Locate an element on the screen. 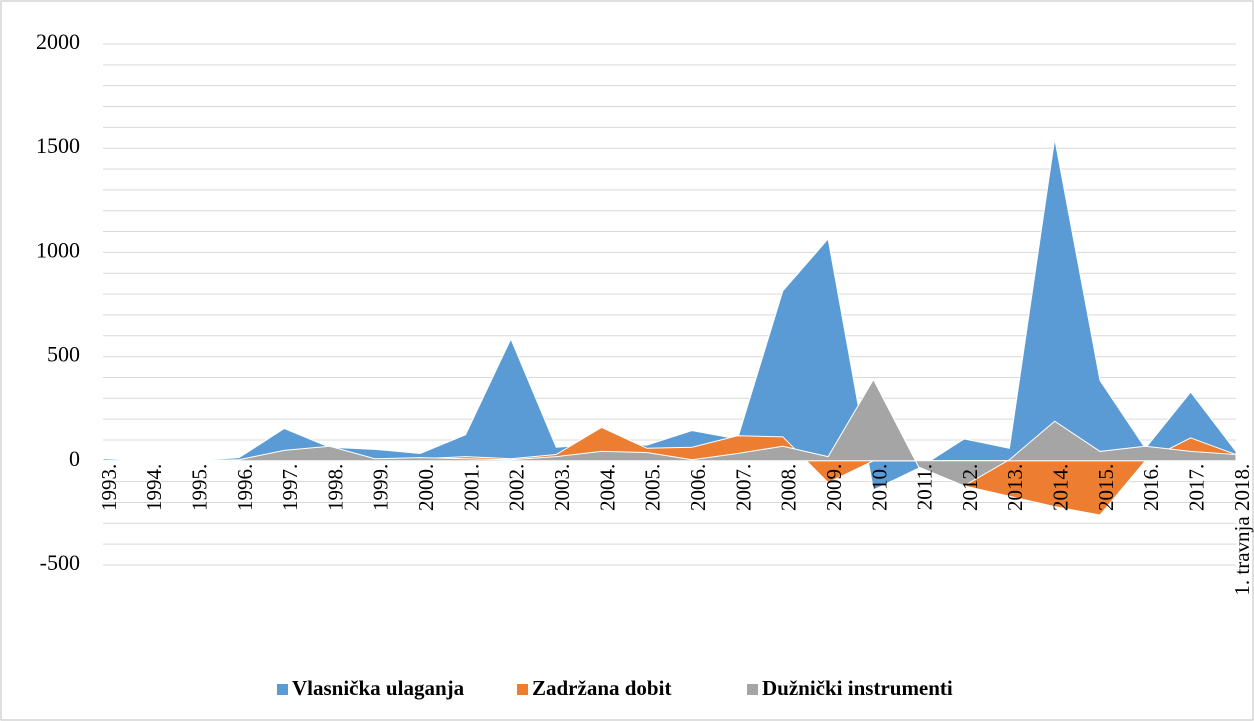 The image size is (1254, 721). x-tick-label: 2016. is located at coordinates (1151, 487).